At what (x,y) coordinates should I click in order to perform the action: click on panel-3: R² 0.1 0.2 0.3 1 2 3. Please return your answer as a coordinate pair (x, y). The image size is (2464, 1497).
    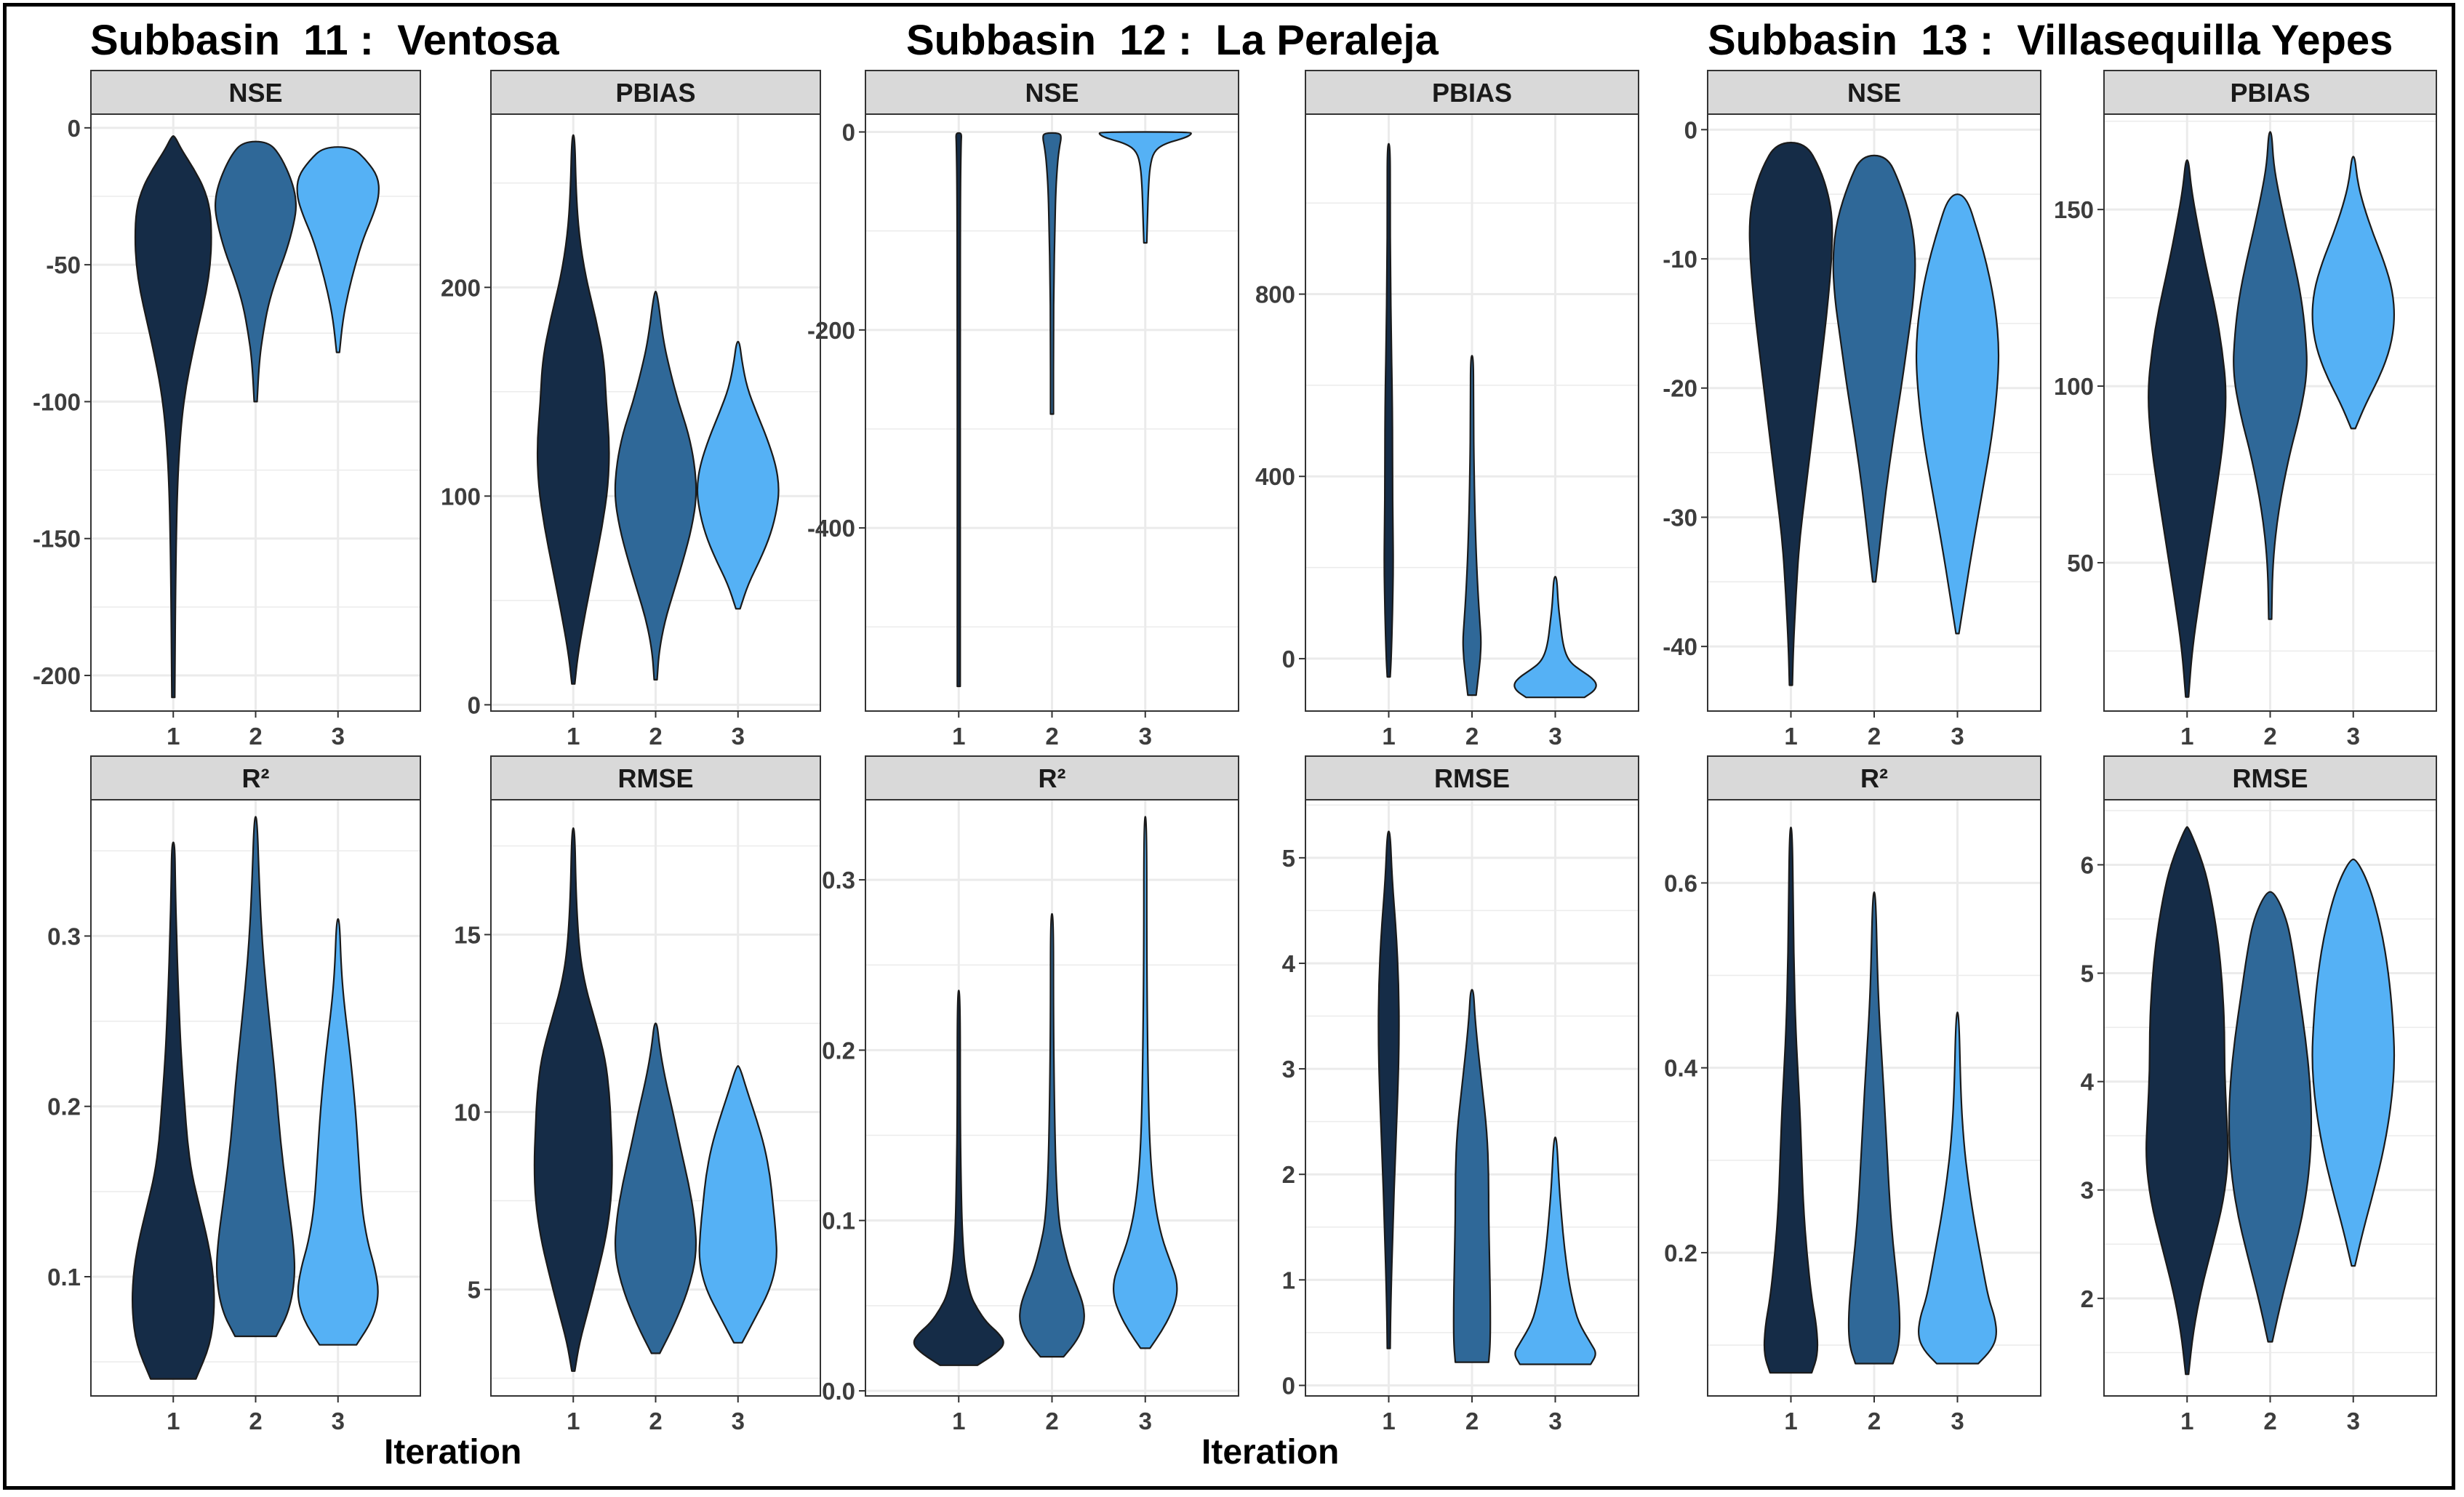
    Looking at the image, I should click on (234, 1094).